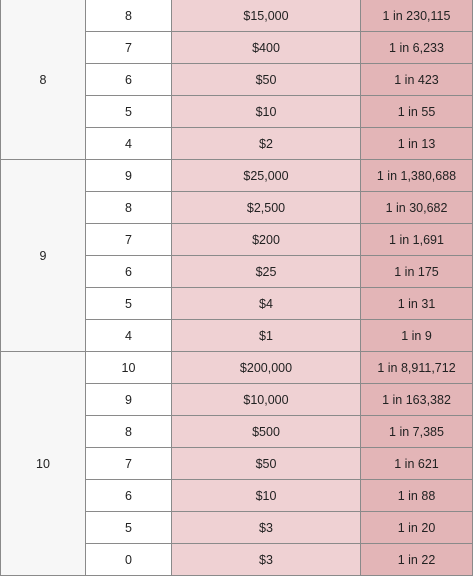  I want to click on odds-cell: 1 in 1,691, so click(416, 239).